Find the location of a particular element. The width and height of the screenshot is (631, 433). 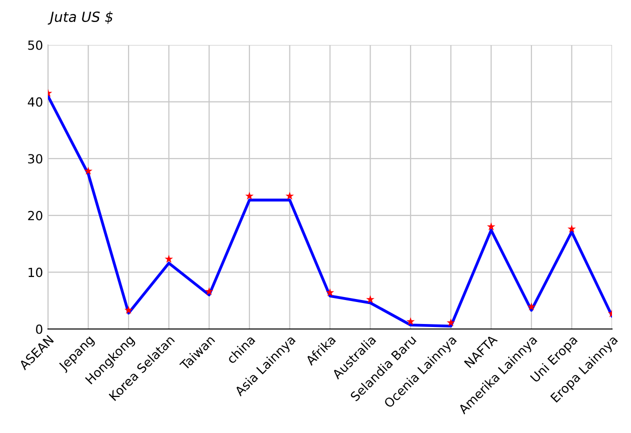

y-tick-label: 30 is located at coordinates (35, 159).